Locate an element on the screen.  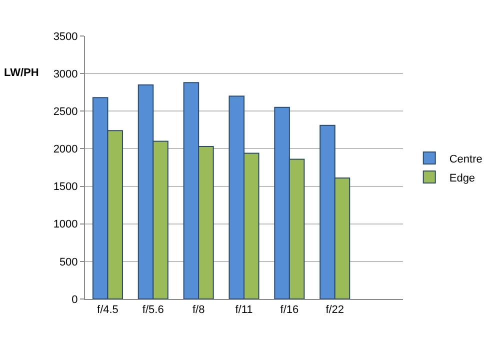
y-tick-label: 0 is located at coordinates (75, 300).